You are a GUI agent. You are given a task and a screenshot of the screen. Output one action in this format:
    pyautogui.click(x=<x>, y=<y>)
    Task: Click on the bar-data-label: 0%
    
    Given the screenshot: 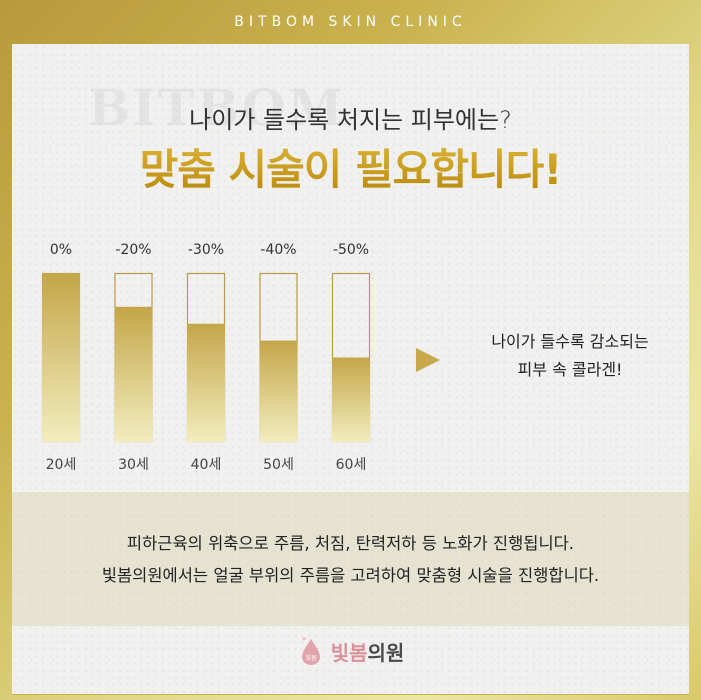 What is the action you would take?
    pyautogui.click(x=61, y=250)
    